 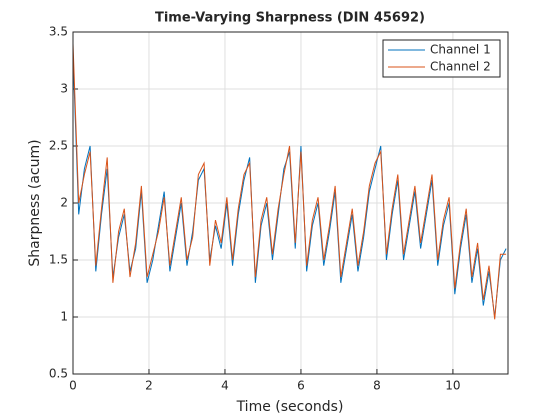 I want to click on x-tick-label: 10, so click(x=452, y=386).